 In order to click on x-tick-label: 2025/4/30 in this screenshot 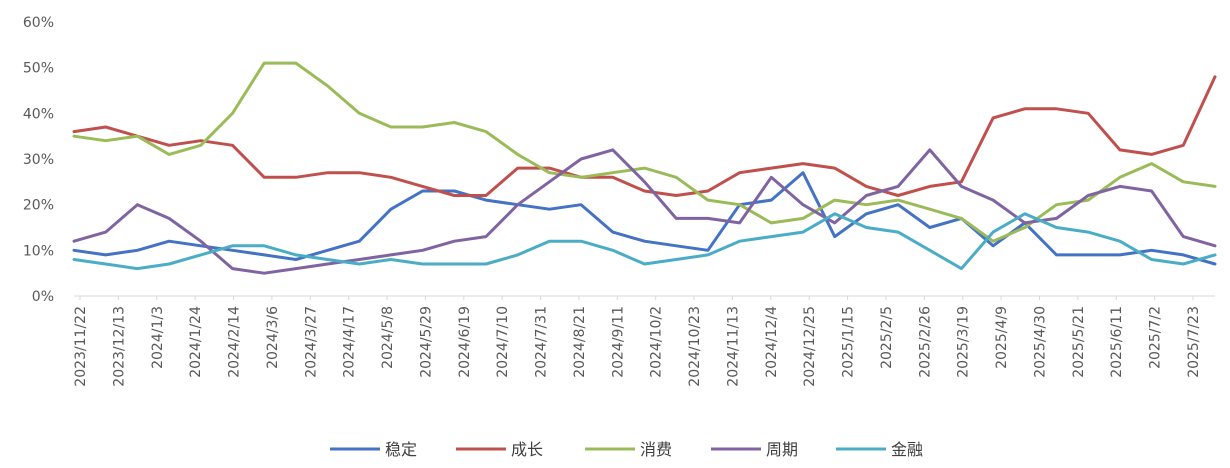, I will do `click(1040, 342)`.